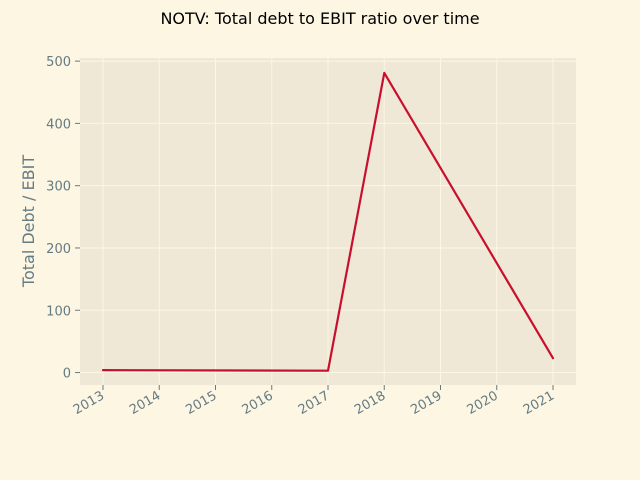 This screenshot has height=480, width=640. Describe the element at coordinates (67, 374) in the screenshot. I see `y-tick-label: 0` at that location.